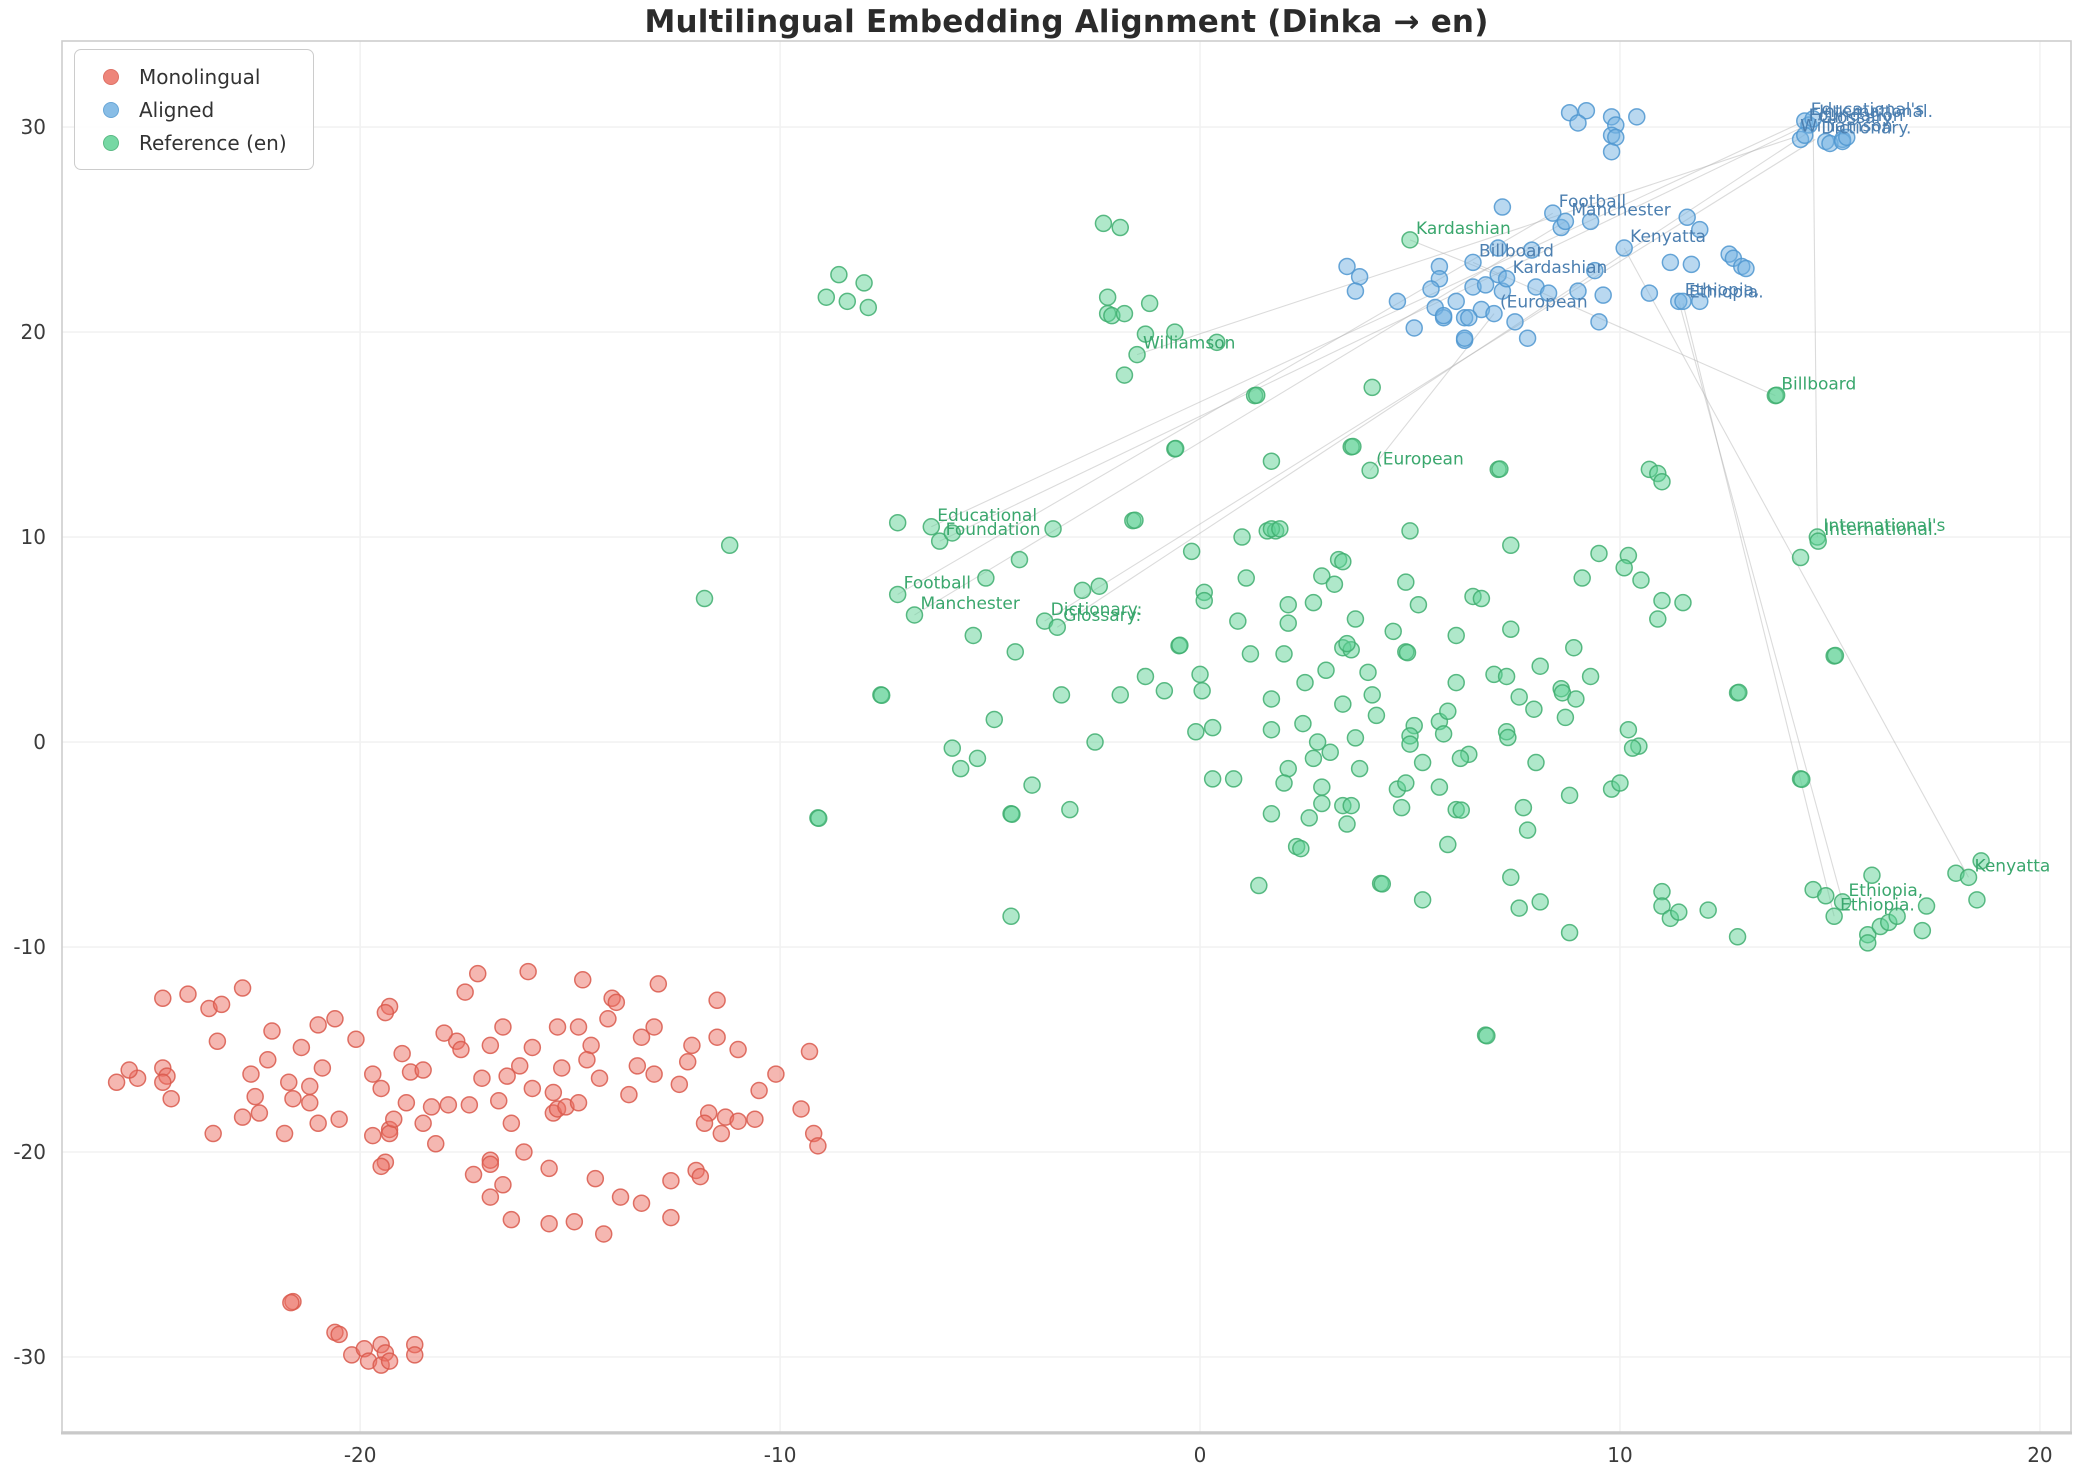 The height and width of the screenshot is (1483, 2085). I want to click on annotation-reference: Dictionary:, so click(1097, 610).